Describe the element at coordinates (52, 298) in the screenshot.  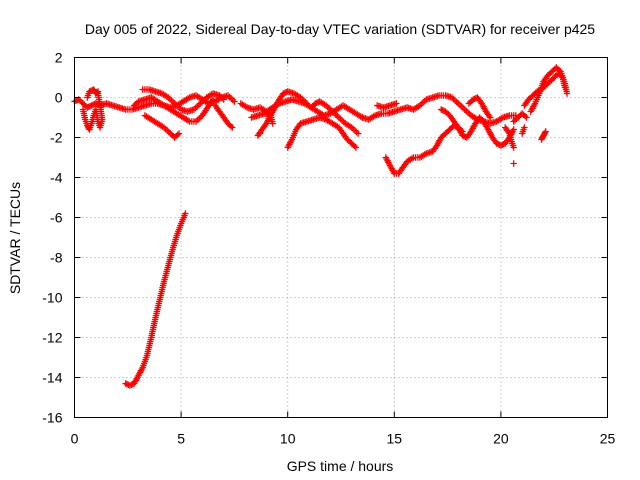
I see `y-tick-label: -10` at that location.